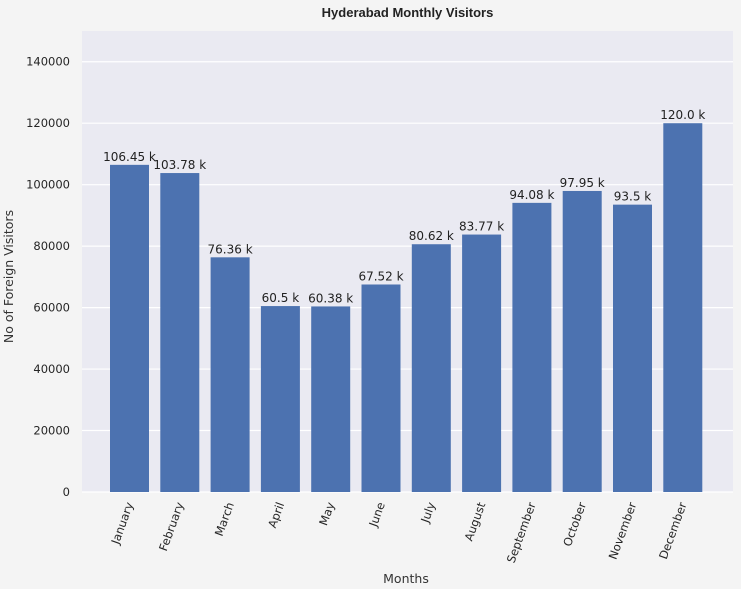 The image size is (741, 589). What do you see at coordinates (408, 12) in the screenshot?
I see `chart-title: Hyderabad Monthly Visitors` at bounding box center [408, 12].